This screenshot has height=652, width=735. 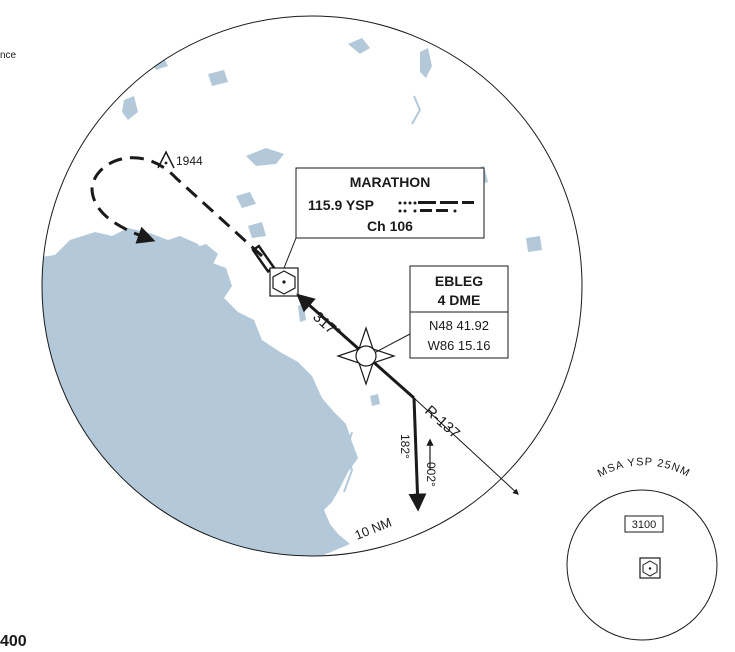 What do you see at coordinates (189, 161) in the screenshot?
I see `obstacle-elevation: 1944` at bounding box center [189, 161].